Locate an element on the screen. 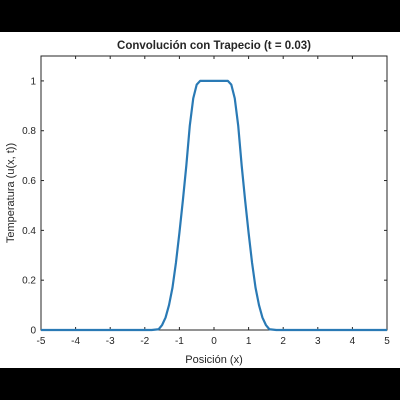  y-axis-label: Temperatura (u(x, t)) is located at coordinates (11, 193).